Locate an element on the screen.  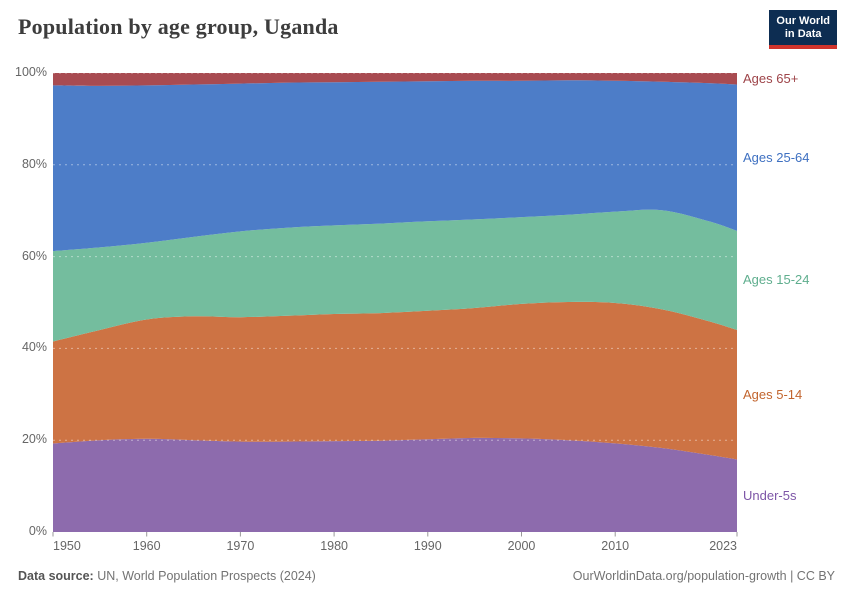
legend-label-ages-65: Ages 65+ is located at coordinates (771, 78).